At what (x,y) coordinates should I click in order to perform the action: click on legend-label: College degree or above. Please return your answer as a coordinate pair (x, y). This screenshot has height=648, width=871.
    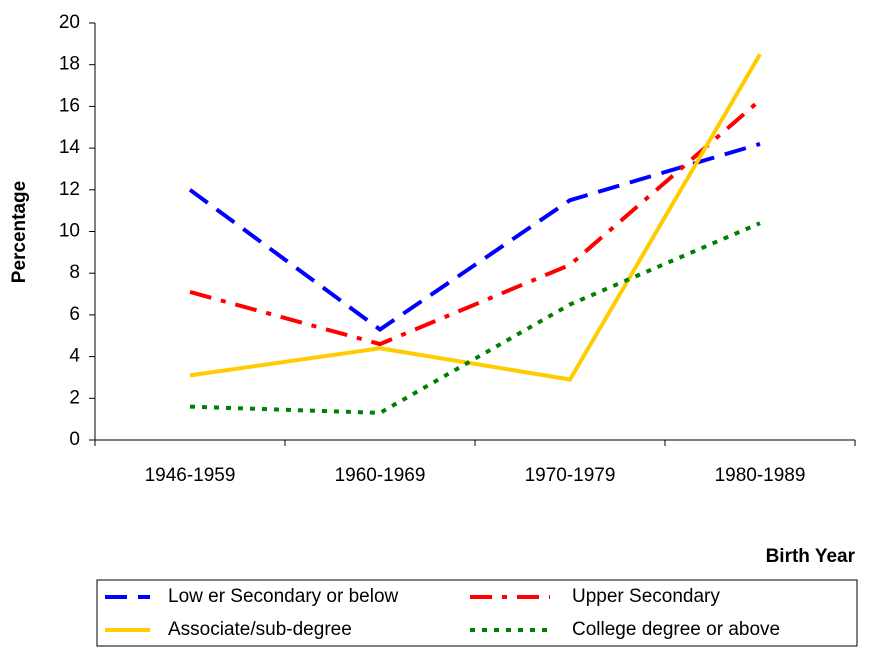
    Looking at the image, I should click on (676, 629).